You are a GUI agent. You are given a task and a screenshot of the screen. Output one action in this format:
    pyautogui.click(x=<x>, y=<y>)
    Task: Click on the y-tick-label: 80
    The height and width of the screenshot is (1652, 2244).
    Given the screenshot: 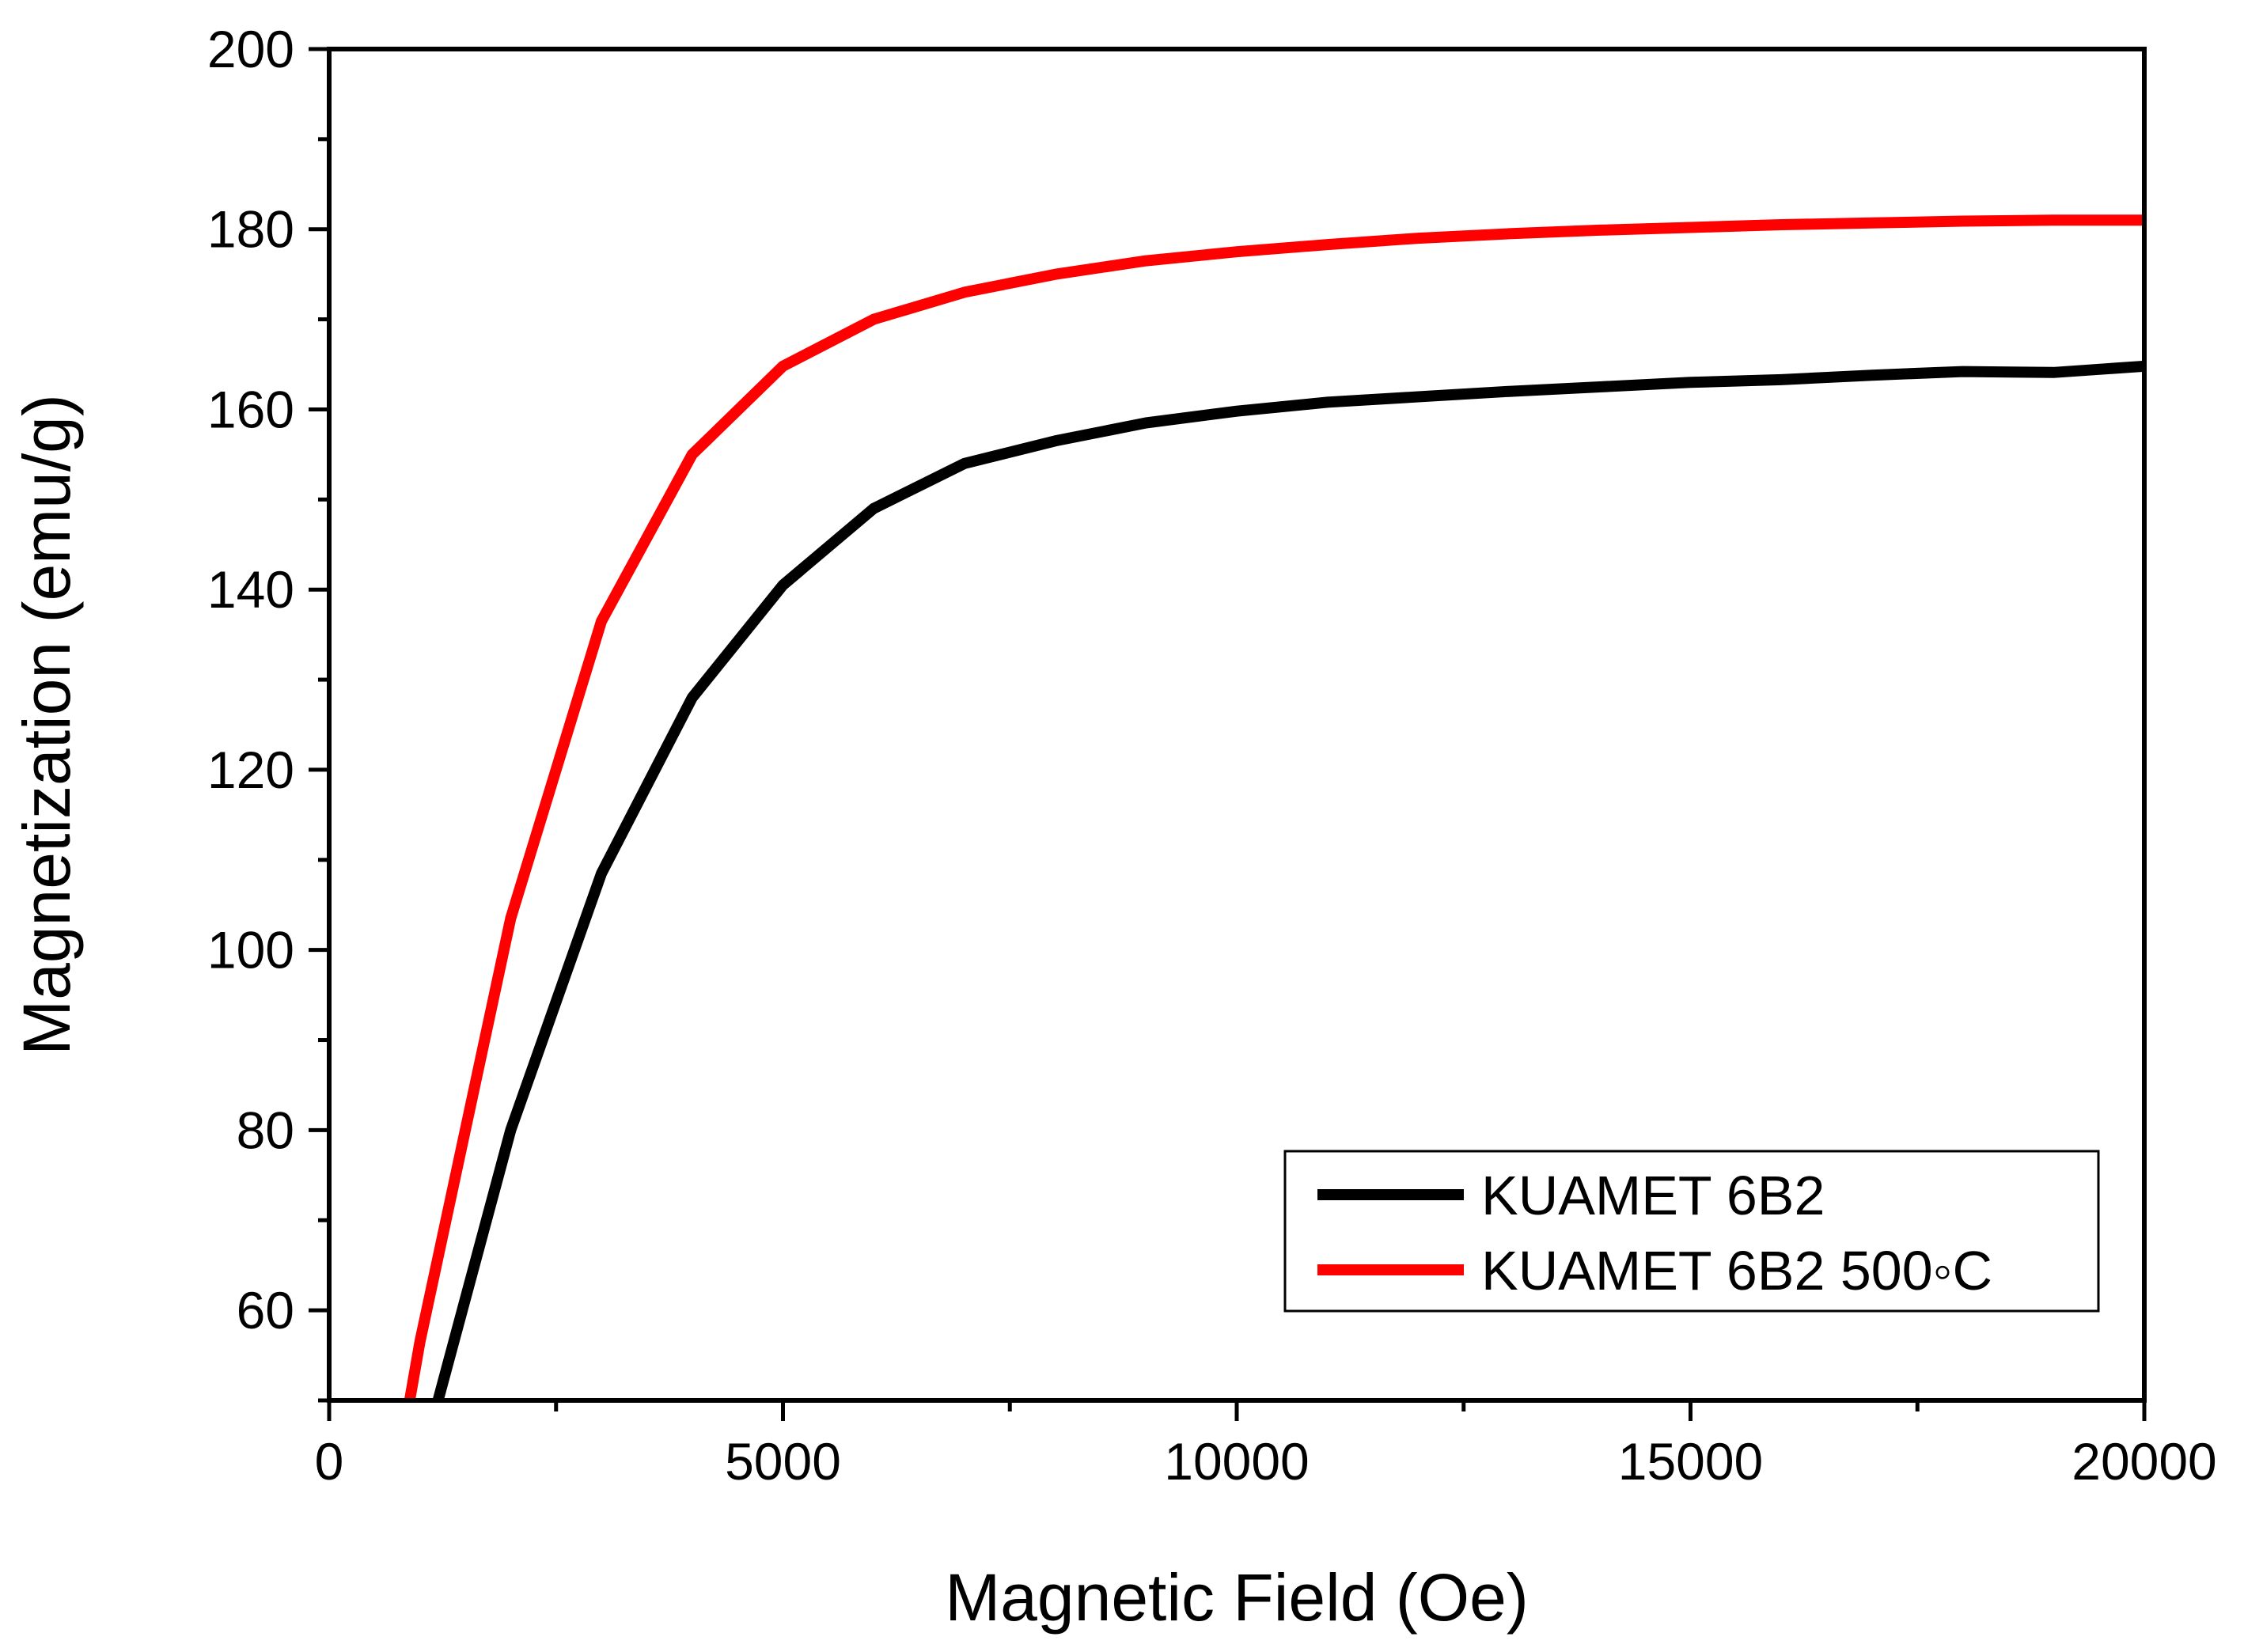 What is the action you would take?
    pyautogui.click(x=265, y=1130)
    